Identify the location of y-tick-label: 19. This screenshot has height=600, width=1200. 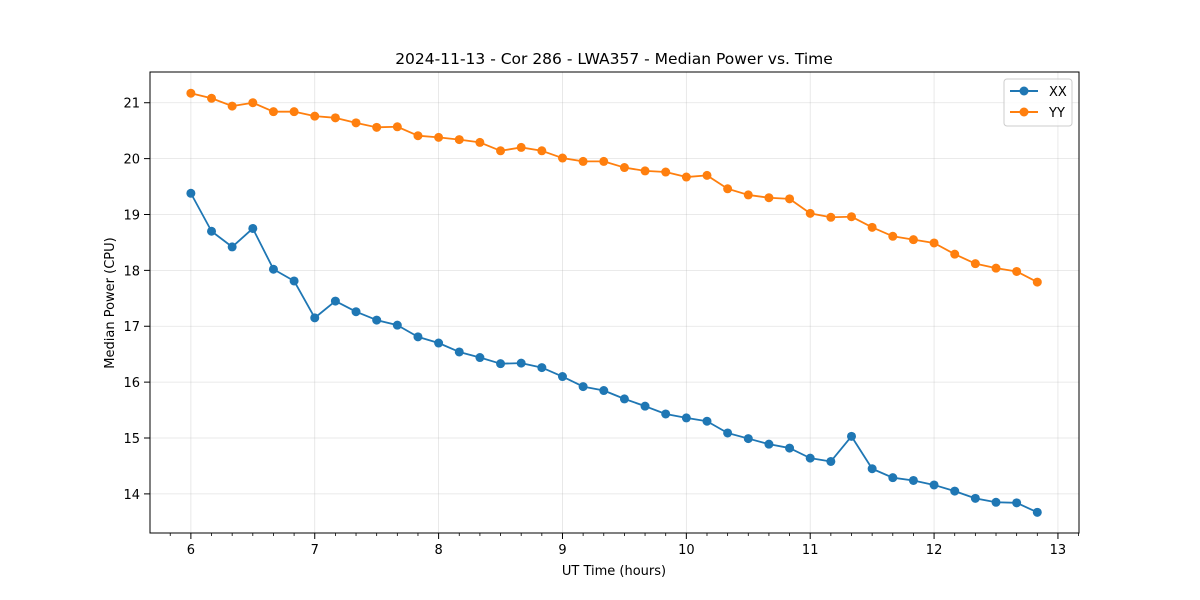
(131, 215).